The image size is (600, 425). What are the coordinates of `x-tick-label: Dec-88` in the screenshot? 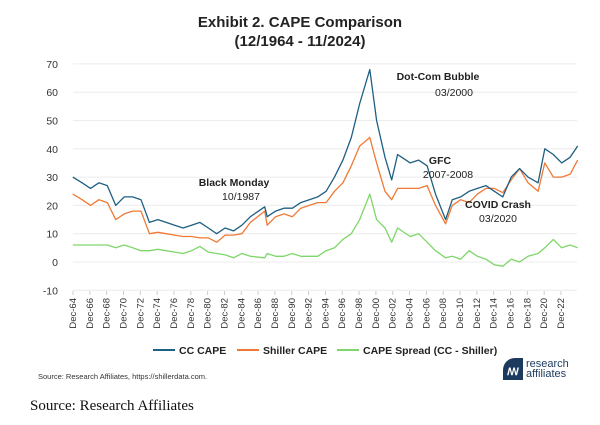 It's located at (275, 313).